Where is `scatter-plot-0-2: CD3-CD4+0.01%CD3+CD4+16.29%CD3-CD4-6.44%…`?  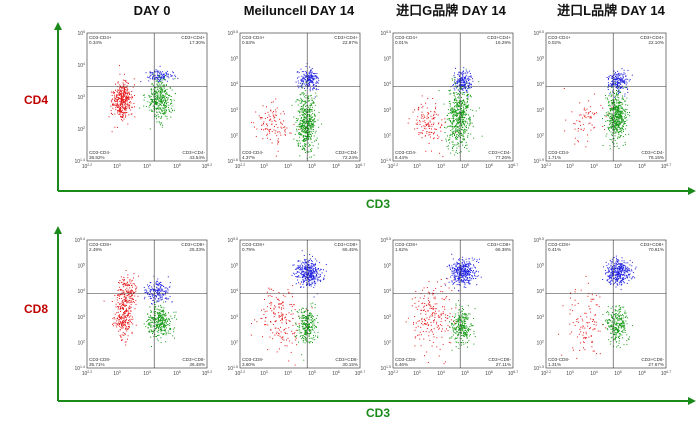
scatter-plot-0-2: CD3-CD4+0.01%CD3+CD4+16.29%CD3-CD4-6.44%… is located at coordinates (449, 100).